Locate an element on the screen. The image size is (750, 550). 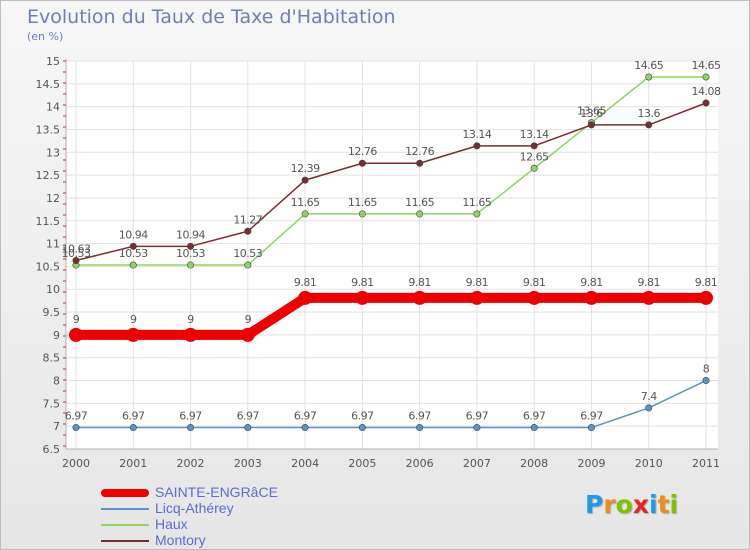
legend-item: Licq-Athérey is located at coordinates (251, 508).